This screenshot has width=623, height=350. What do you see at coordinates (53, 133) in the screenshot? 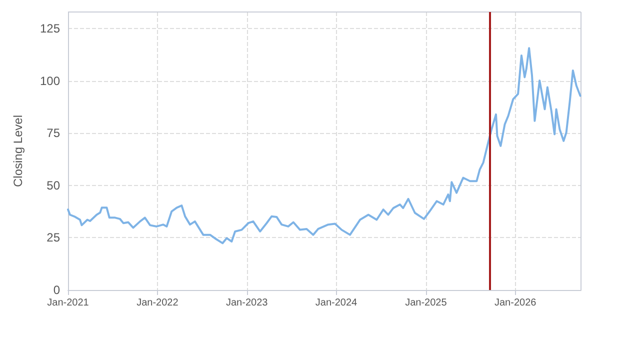
I see `y-tick-label: 75` at bounding box center [53, 133].